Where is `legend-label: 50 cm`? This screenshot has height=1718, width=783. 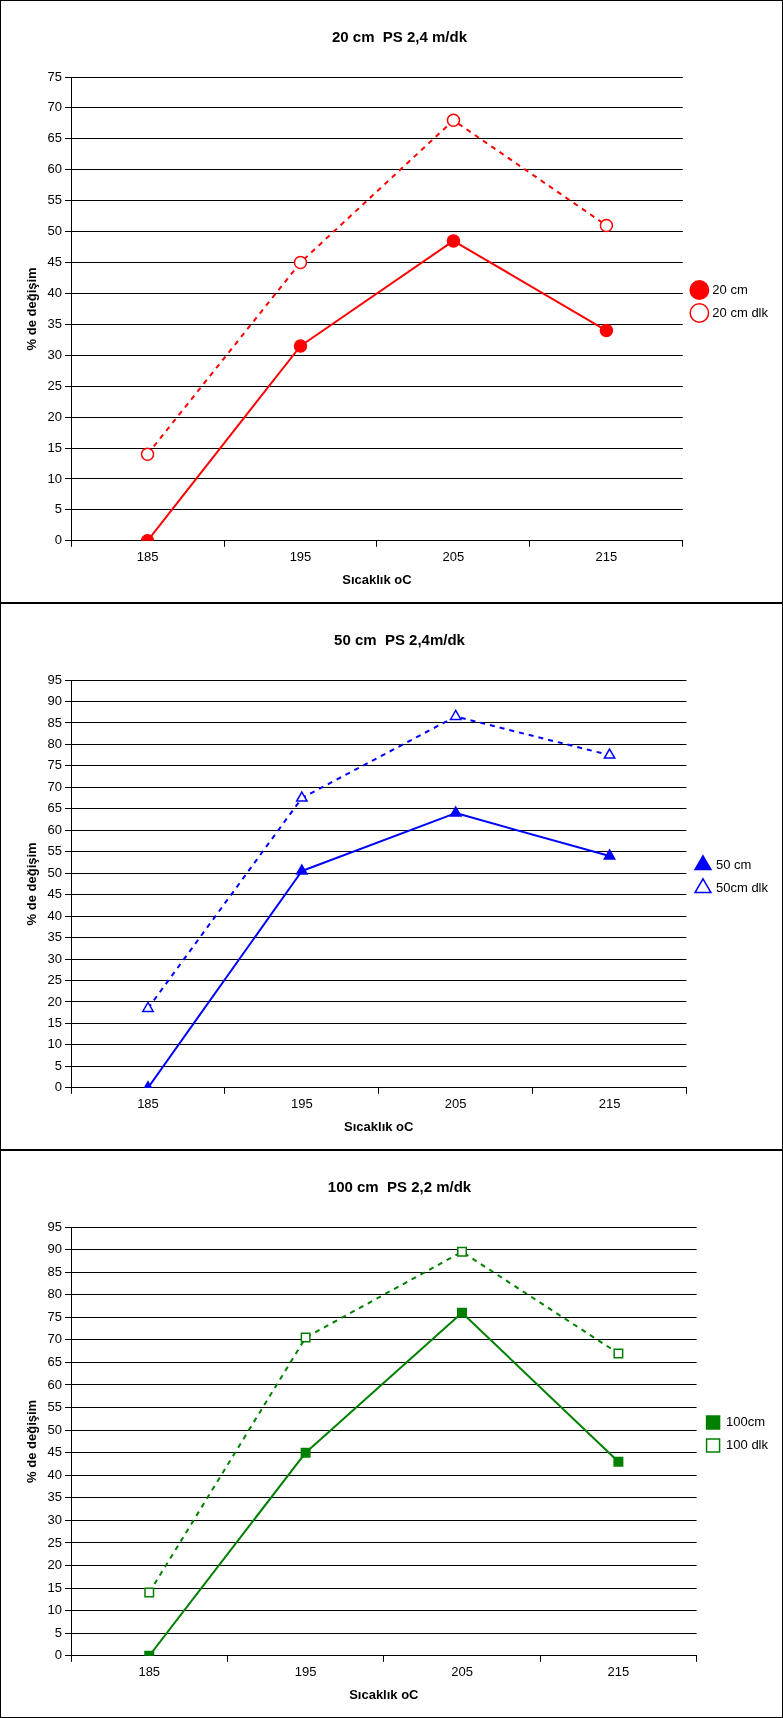 legend-label: 50 cm is located at coordinates (733, 864).